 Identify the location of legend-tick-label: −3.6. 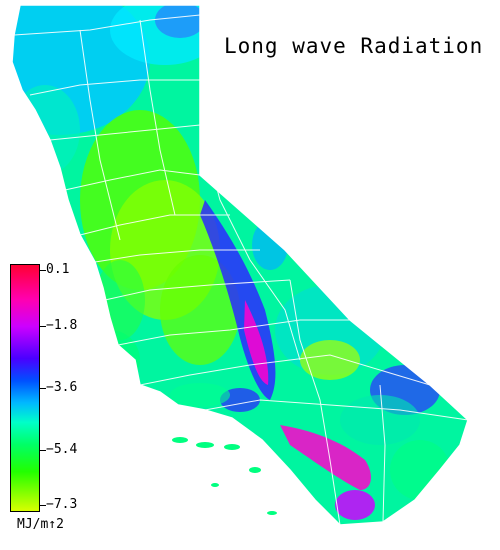
(62, 387).